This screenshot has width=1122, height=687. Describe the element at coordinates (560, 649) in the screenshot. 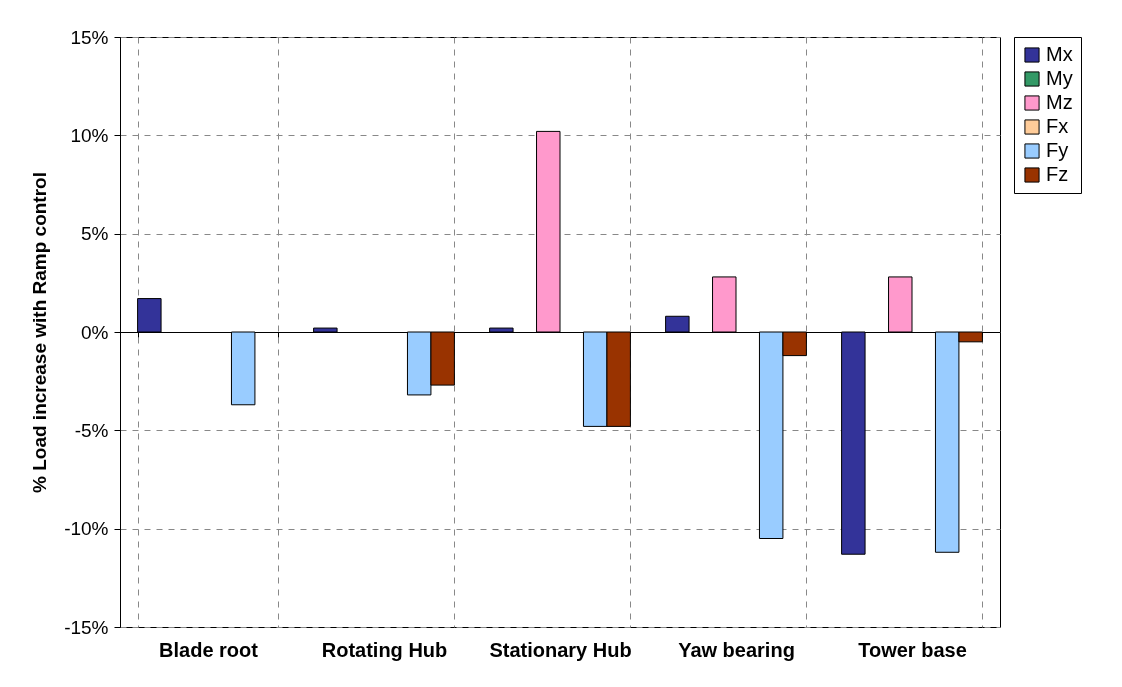

I see `x-tick-label: Stationary Hub` at that location.